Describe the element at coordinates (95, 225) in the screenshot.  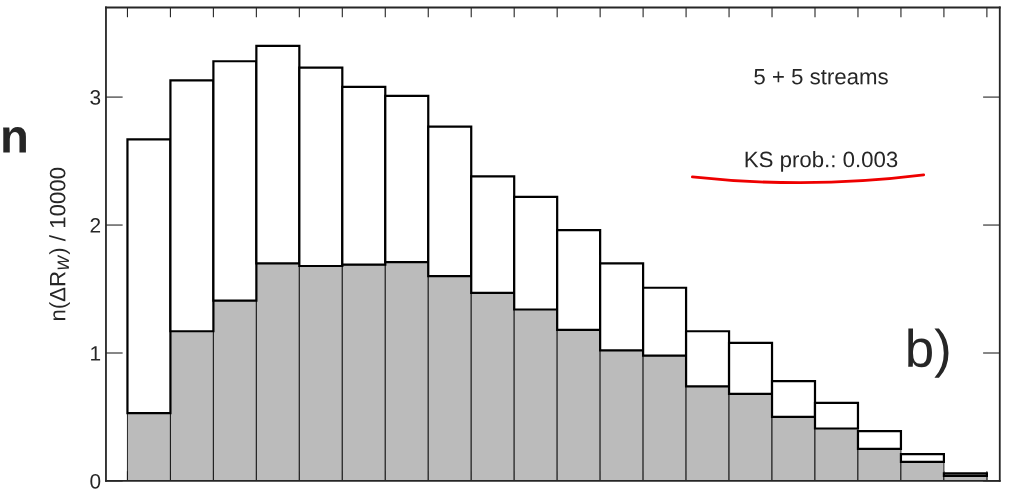
I see `y-tick-label: 2` at that location.